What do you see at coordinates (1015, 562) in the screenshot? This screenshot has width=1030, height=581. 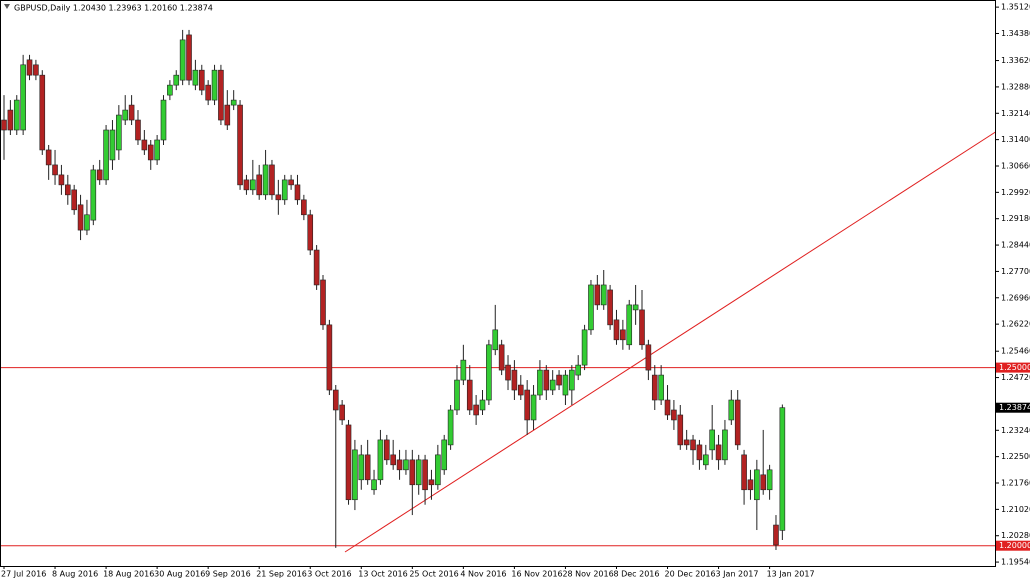 I see `y-tick-label: 1.19540` at bounding box center [1015, 562].